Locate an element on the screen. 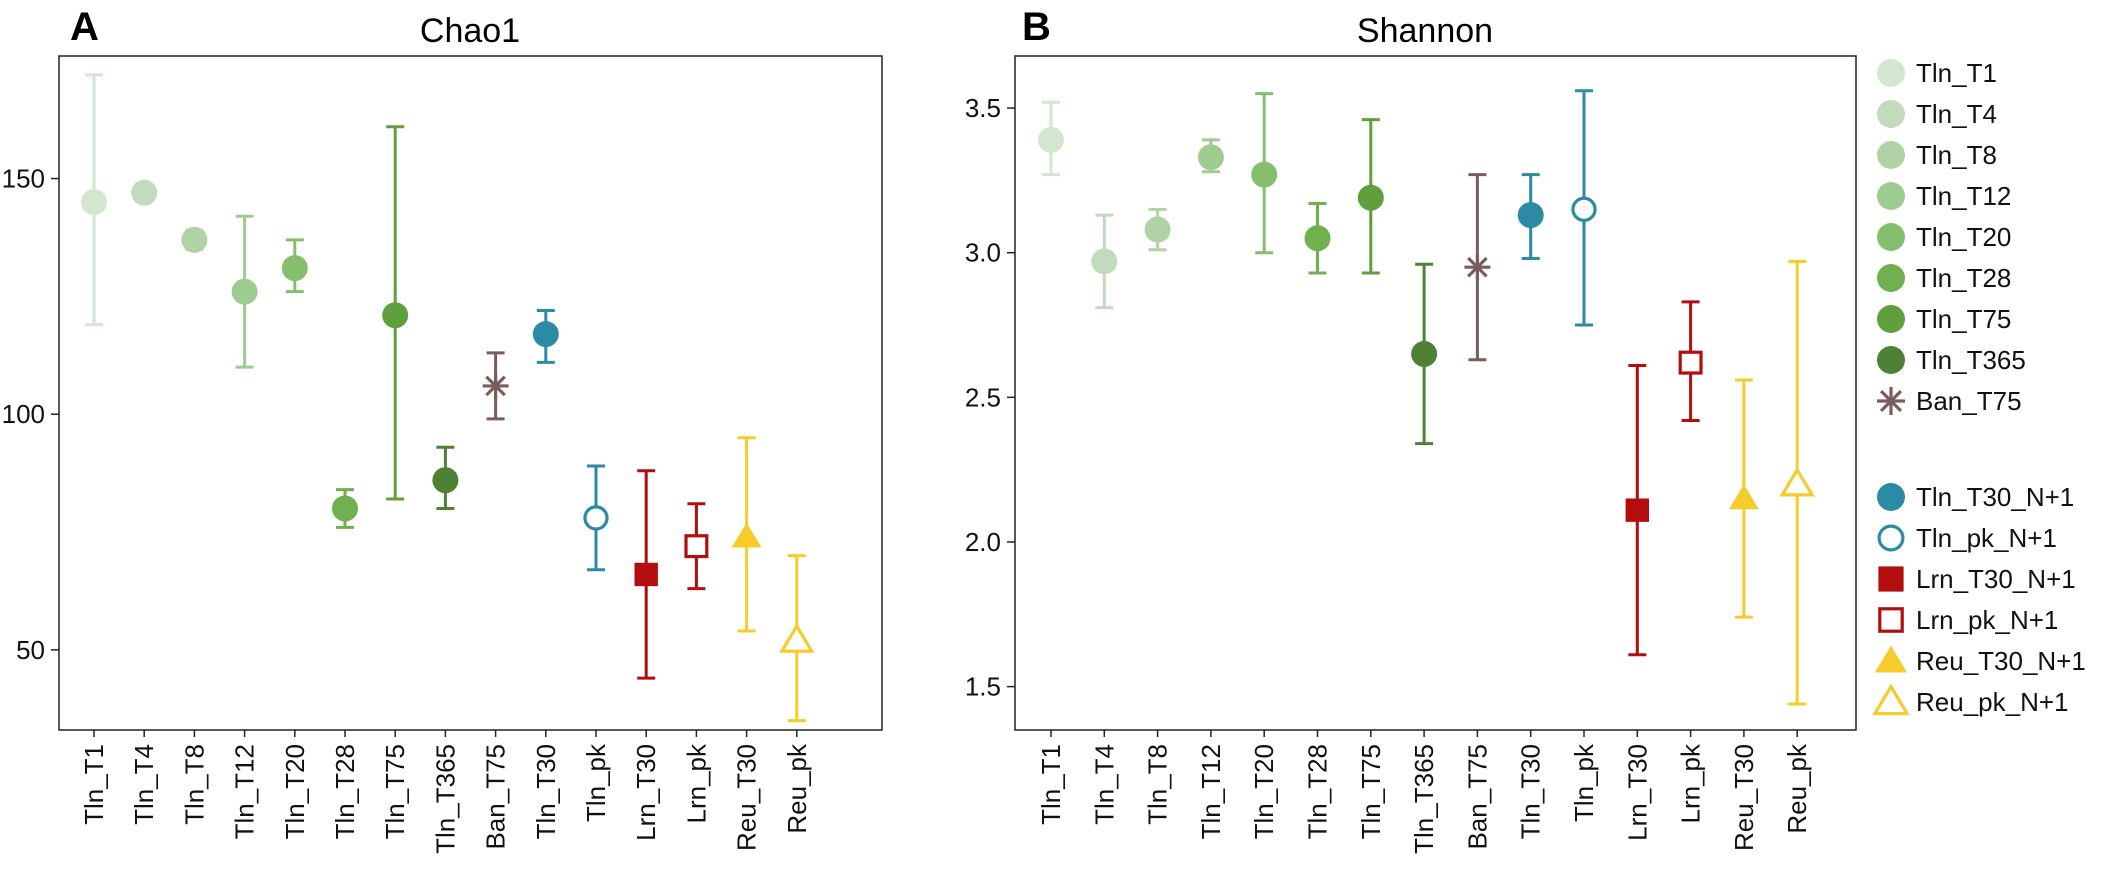 This screenshot has width=2128, height=871. legend-label: Reu_pk_N+1 is located at coordinates (1992, 702).